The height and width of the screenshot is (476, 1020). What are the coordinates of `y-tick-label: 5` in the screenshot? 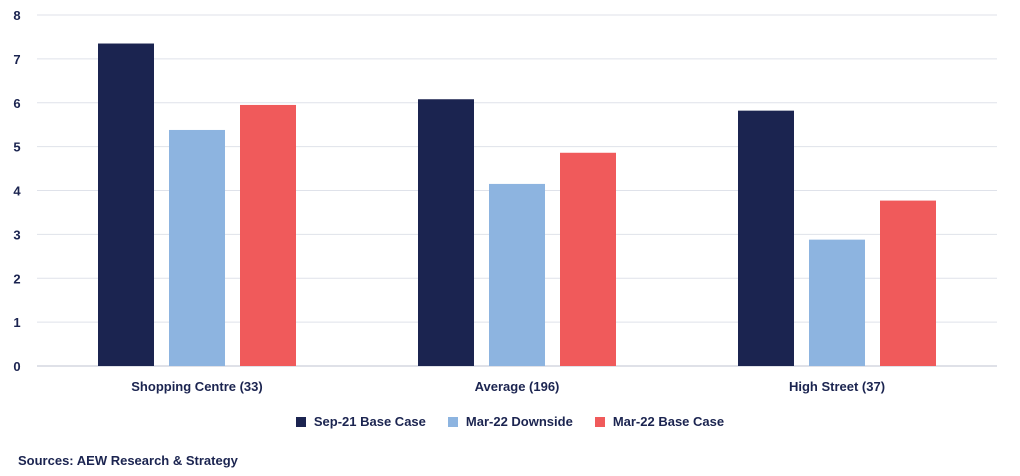 It's located at (16, 147).